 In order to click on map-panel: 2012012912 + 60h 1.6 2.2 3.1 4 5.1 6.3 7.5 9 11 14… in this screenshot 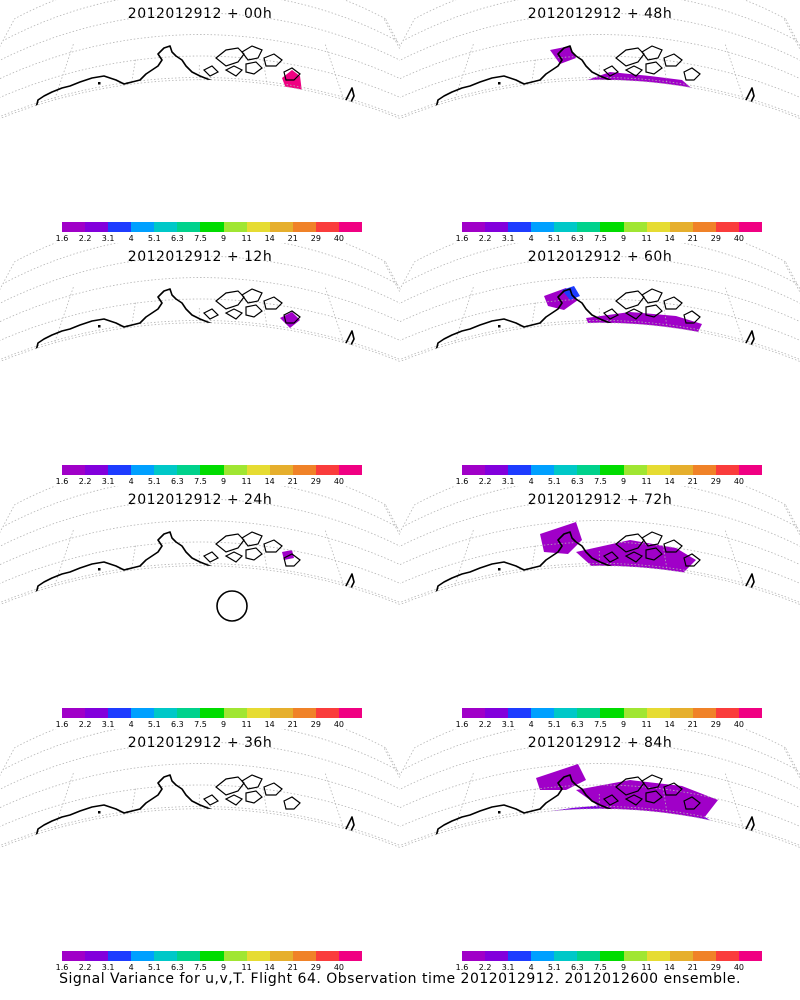, I will do `click(600, 368)`.